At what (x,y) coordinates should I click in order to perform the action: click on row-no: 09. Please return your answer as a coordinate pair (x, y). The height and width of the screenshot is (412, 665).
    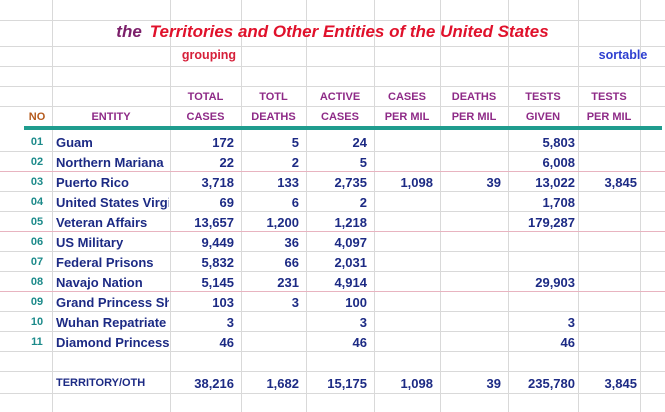
    Looking at the image, I should click on (37, 302).